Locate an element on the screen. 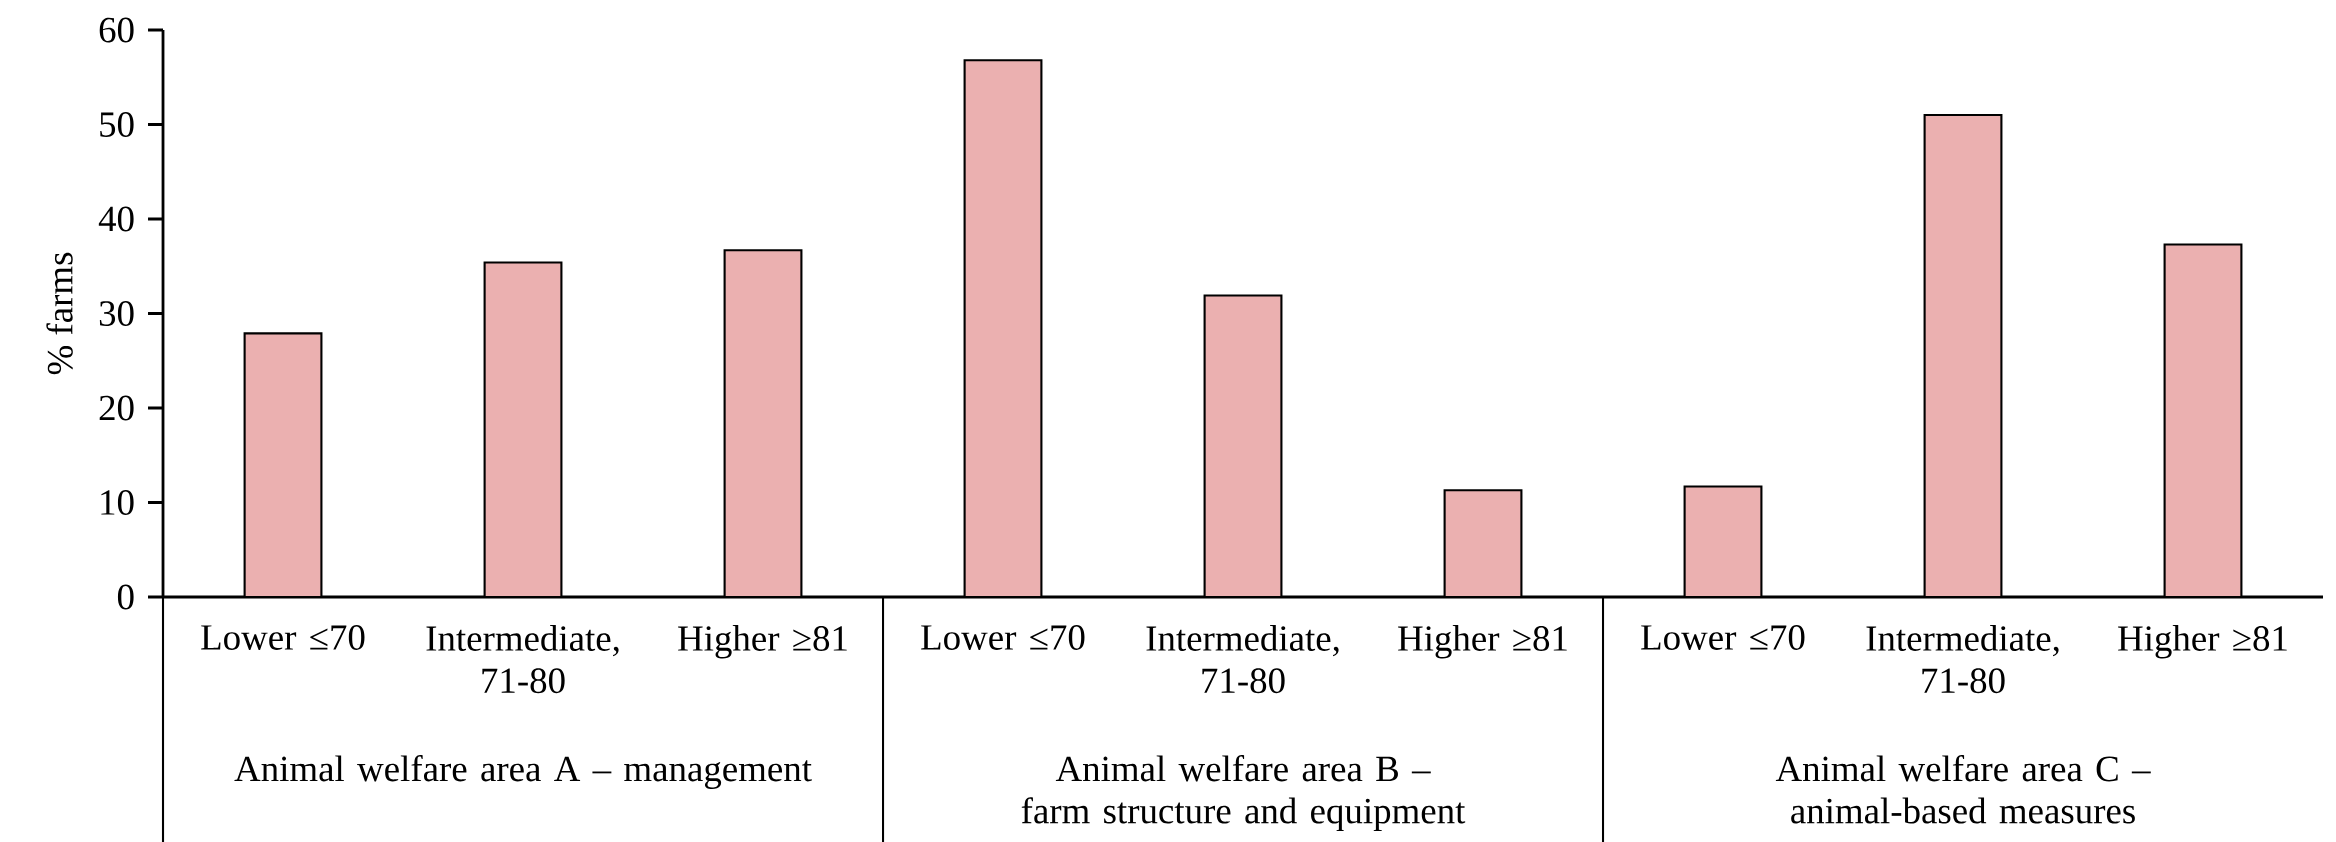  text: Animal welfare area B – farm structure and equipment is located at coordinates (1243, 793).